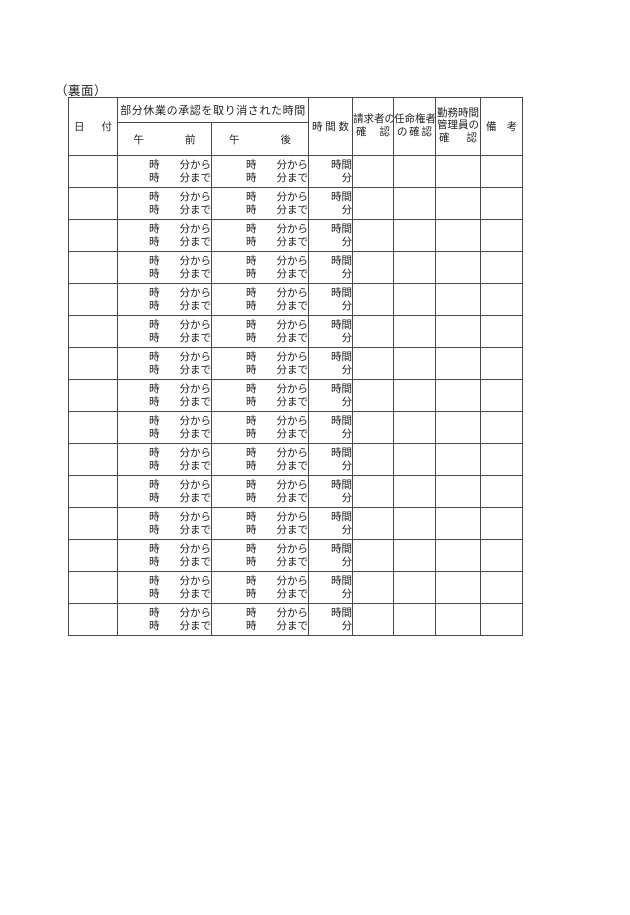  Describe the element at coordinates (458, 113) in the screenshot. I see `manager-confirm-label-line1: 勤務時間` at that location.